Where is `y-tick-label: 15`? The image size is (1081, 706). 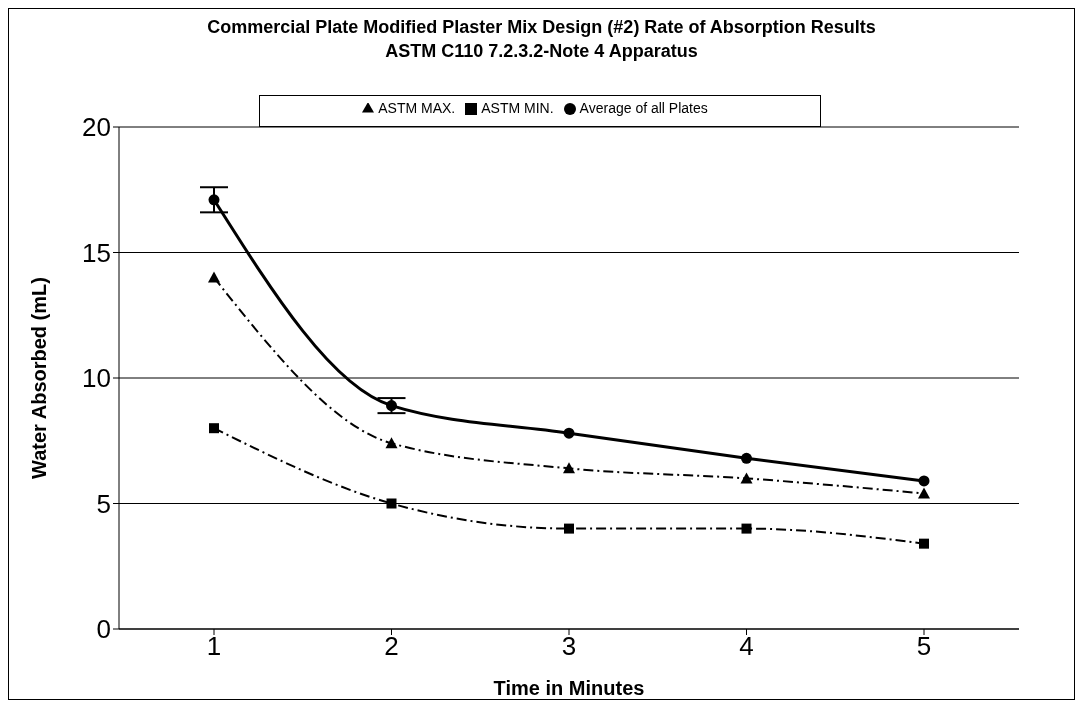 y-tick-label: 15 is located at coordinates (96, 252).